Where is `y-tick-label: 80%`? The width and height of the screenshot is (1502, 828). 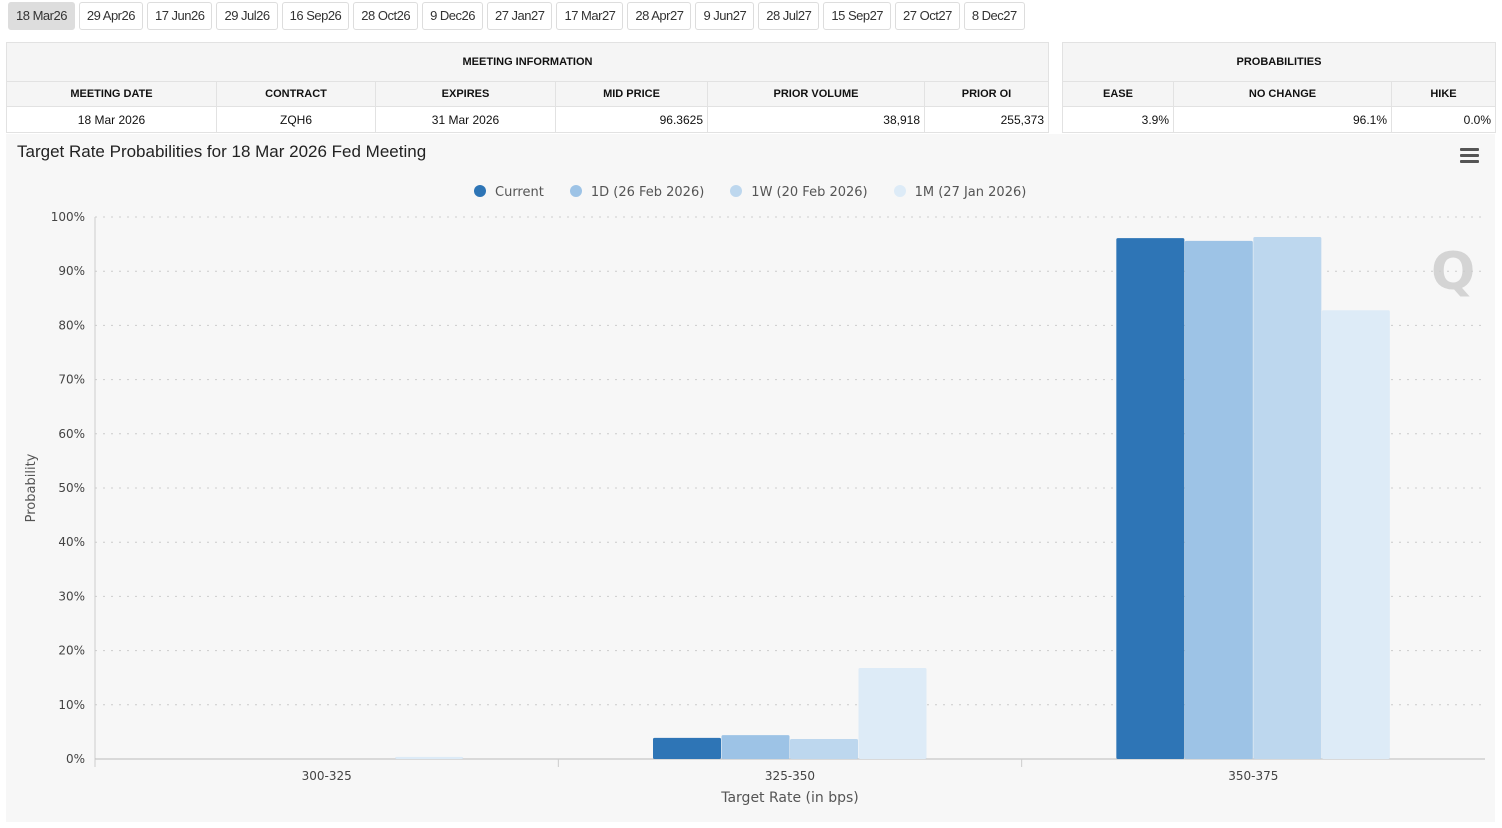
y-tick-label: 80% is located at coordinates (71, 325).